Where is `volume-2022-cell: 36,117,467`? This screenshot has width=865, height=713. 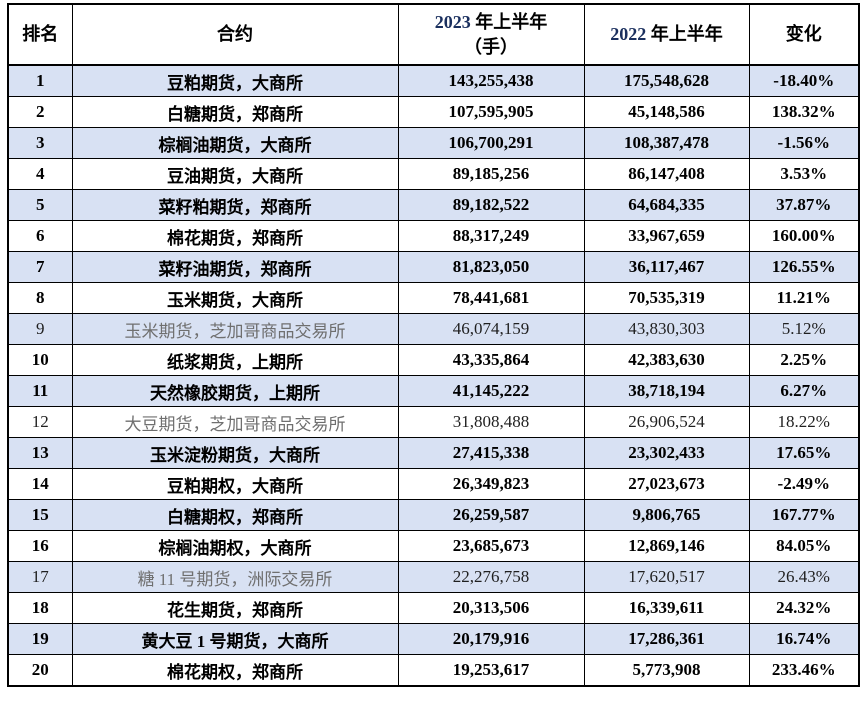 volume-2022-cell: 36,117,467 is located at coordinates (666, 267).